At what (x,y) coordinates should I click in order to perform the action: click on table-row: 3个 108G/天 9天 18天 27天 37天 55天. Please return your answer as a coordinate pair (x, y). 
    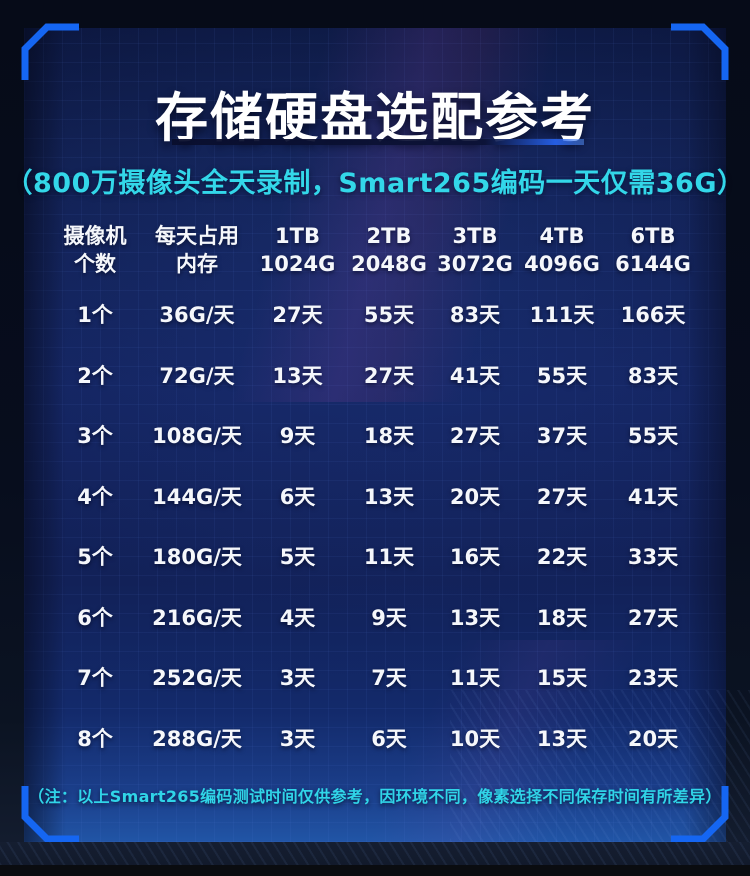
    Looking at the image, I should click on (372, 435).